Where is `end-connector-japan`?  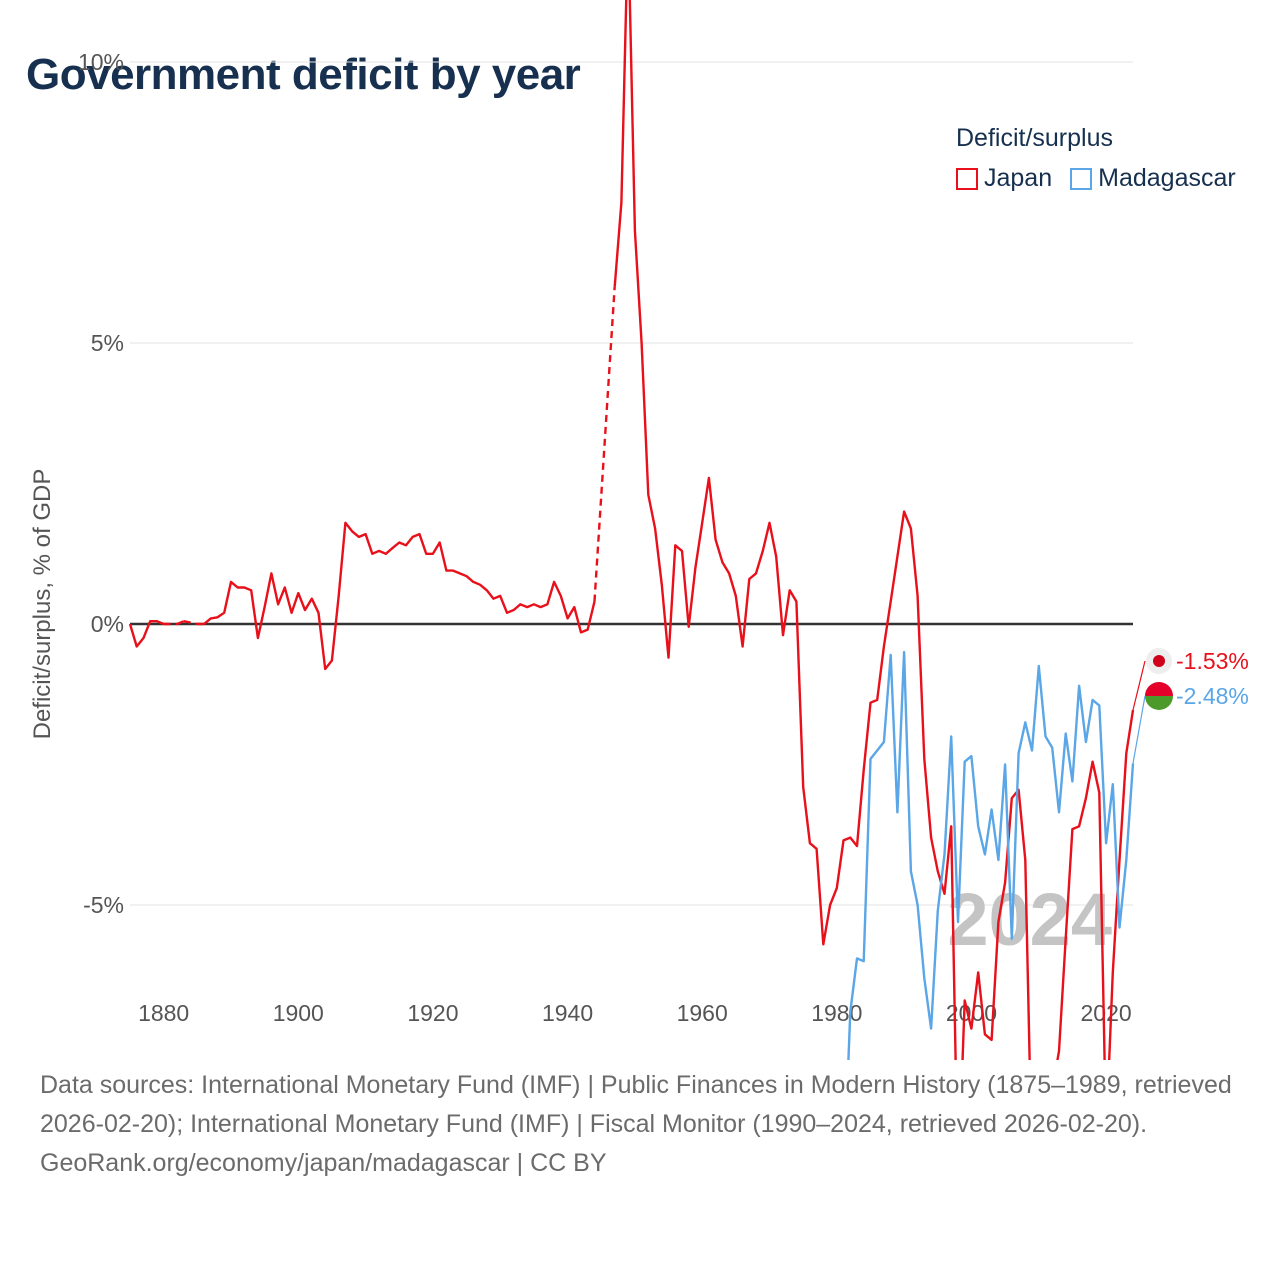 end-connector-japan is located at coordinates (1139, 685).